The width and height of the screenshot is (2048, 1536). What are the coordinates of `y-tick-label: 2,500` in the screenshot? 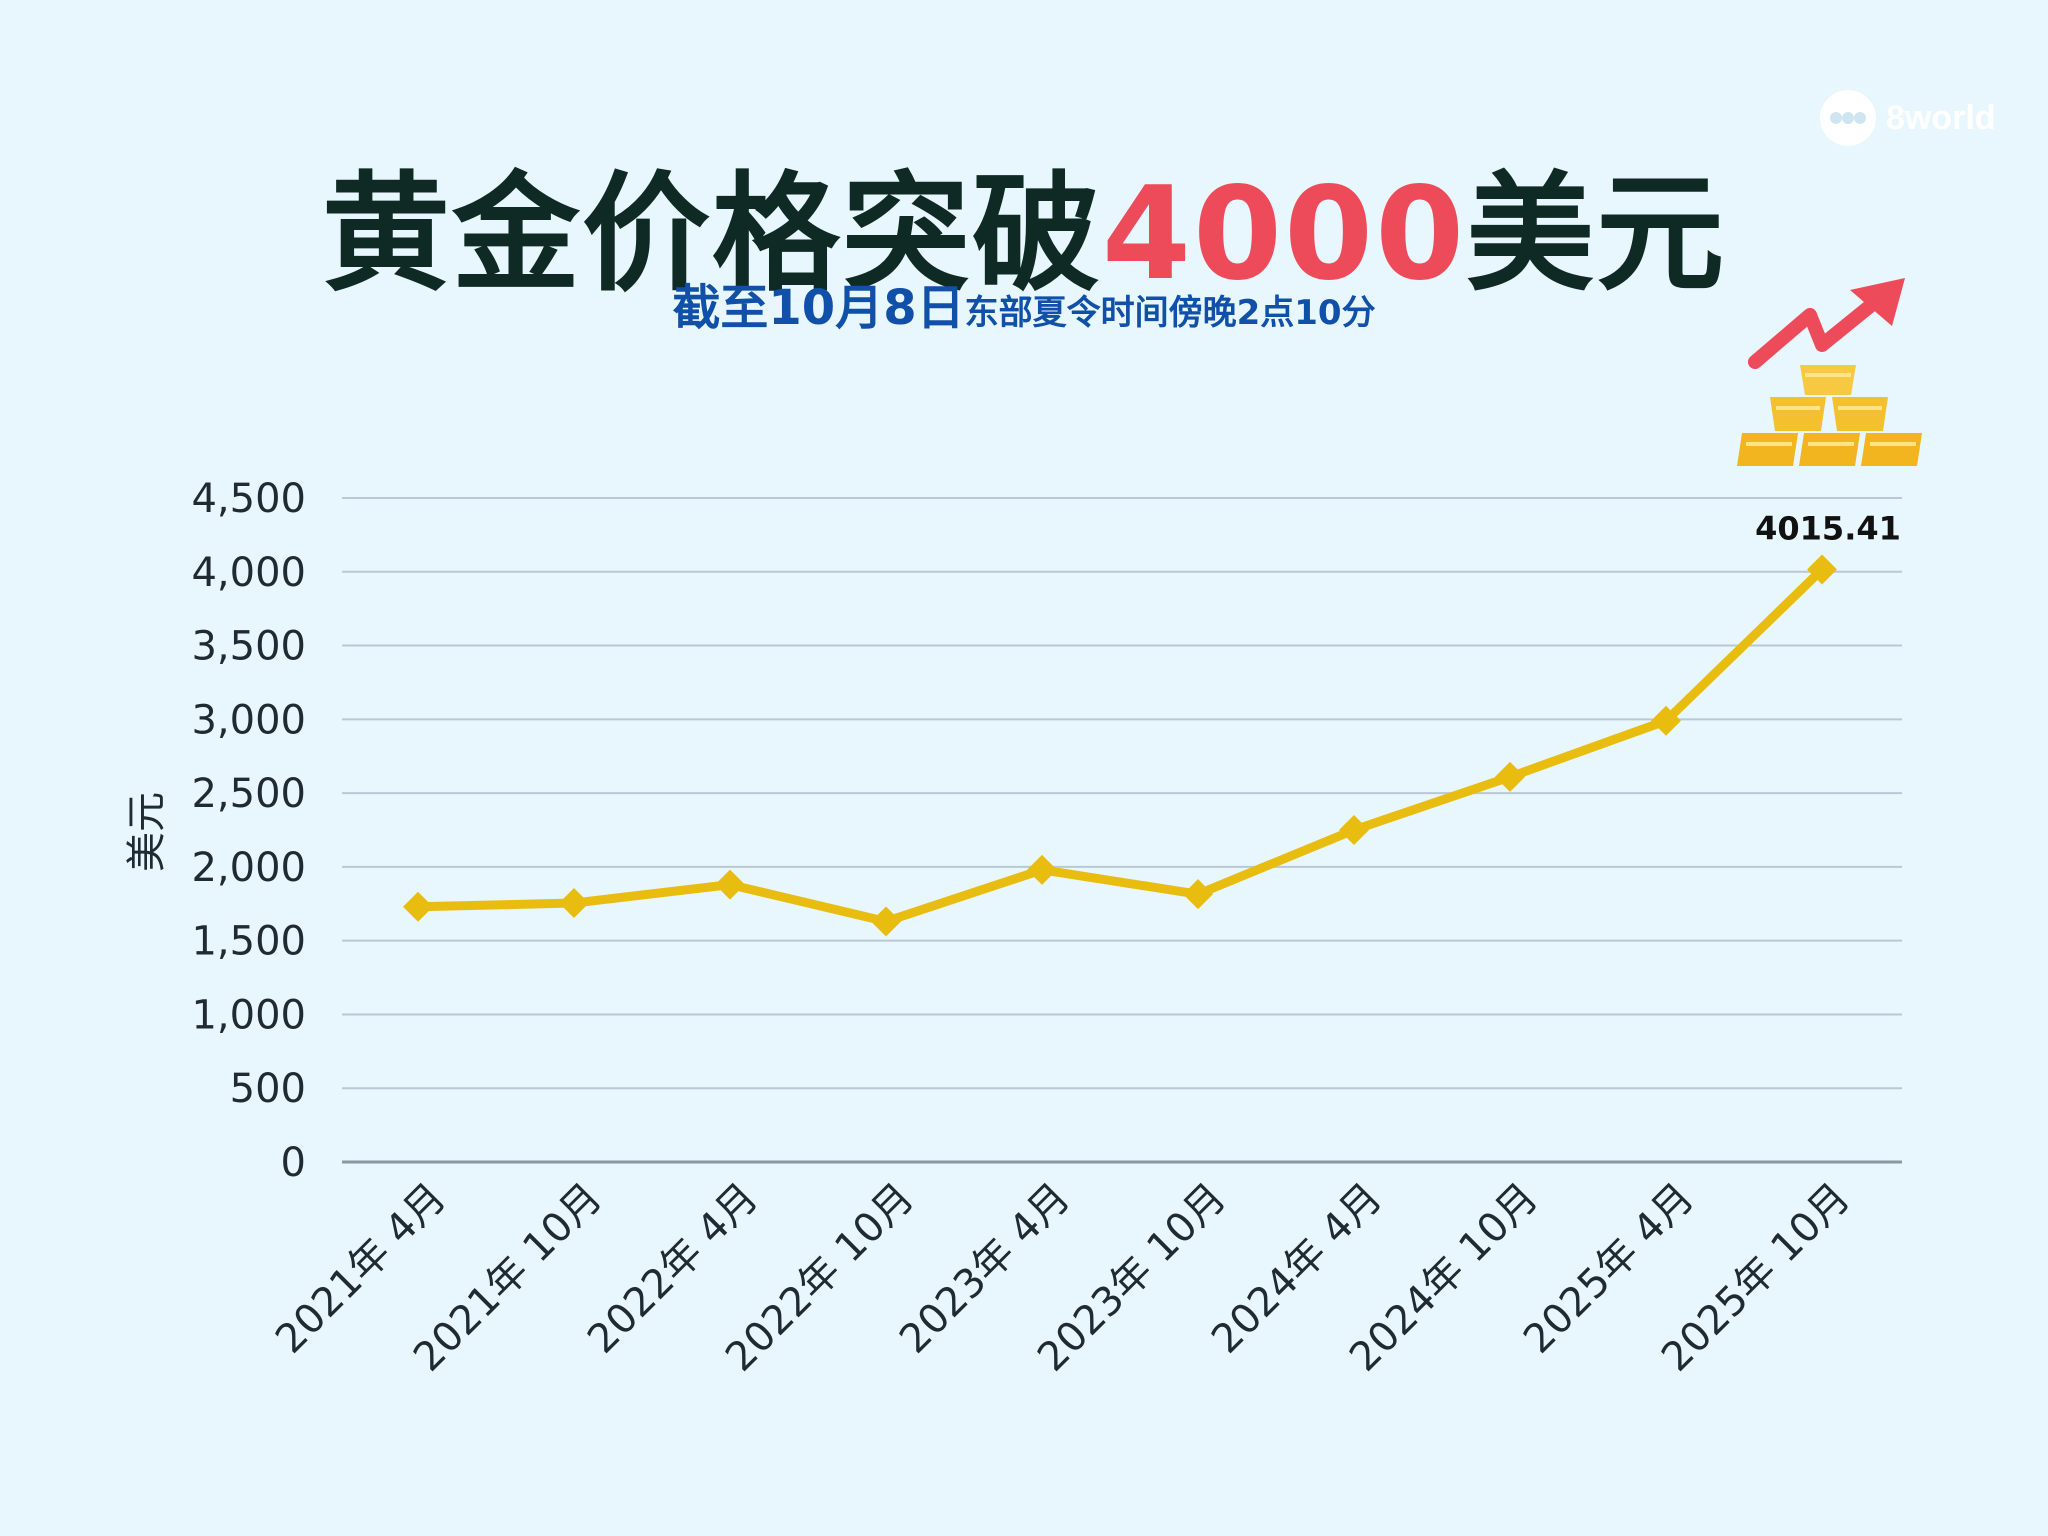 It's located at (248, 794).